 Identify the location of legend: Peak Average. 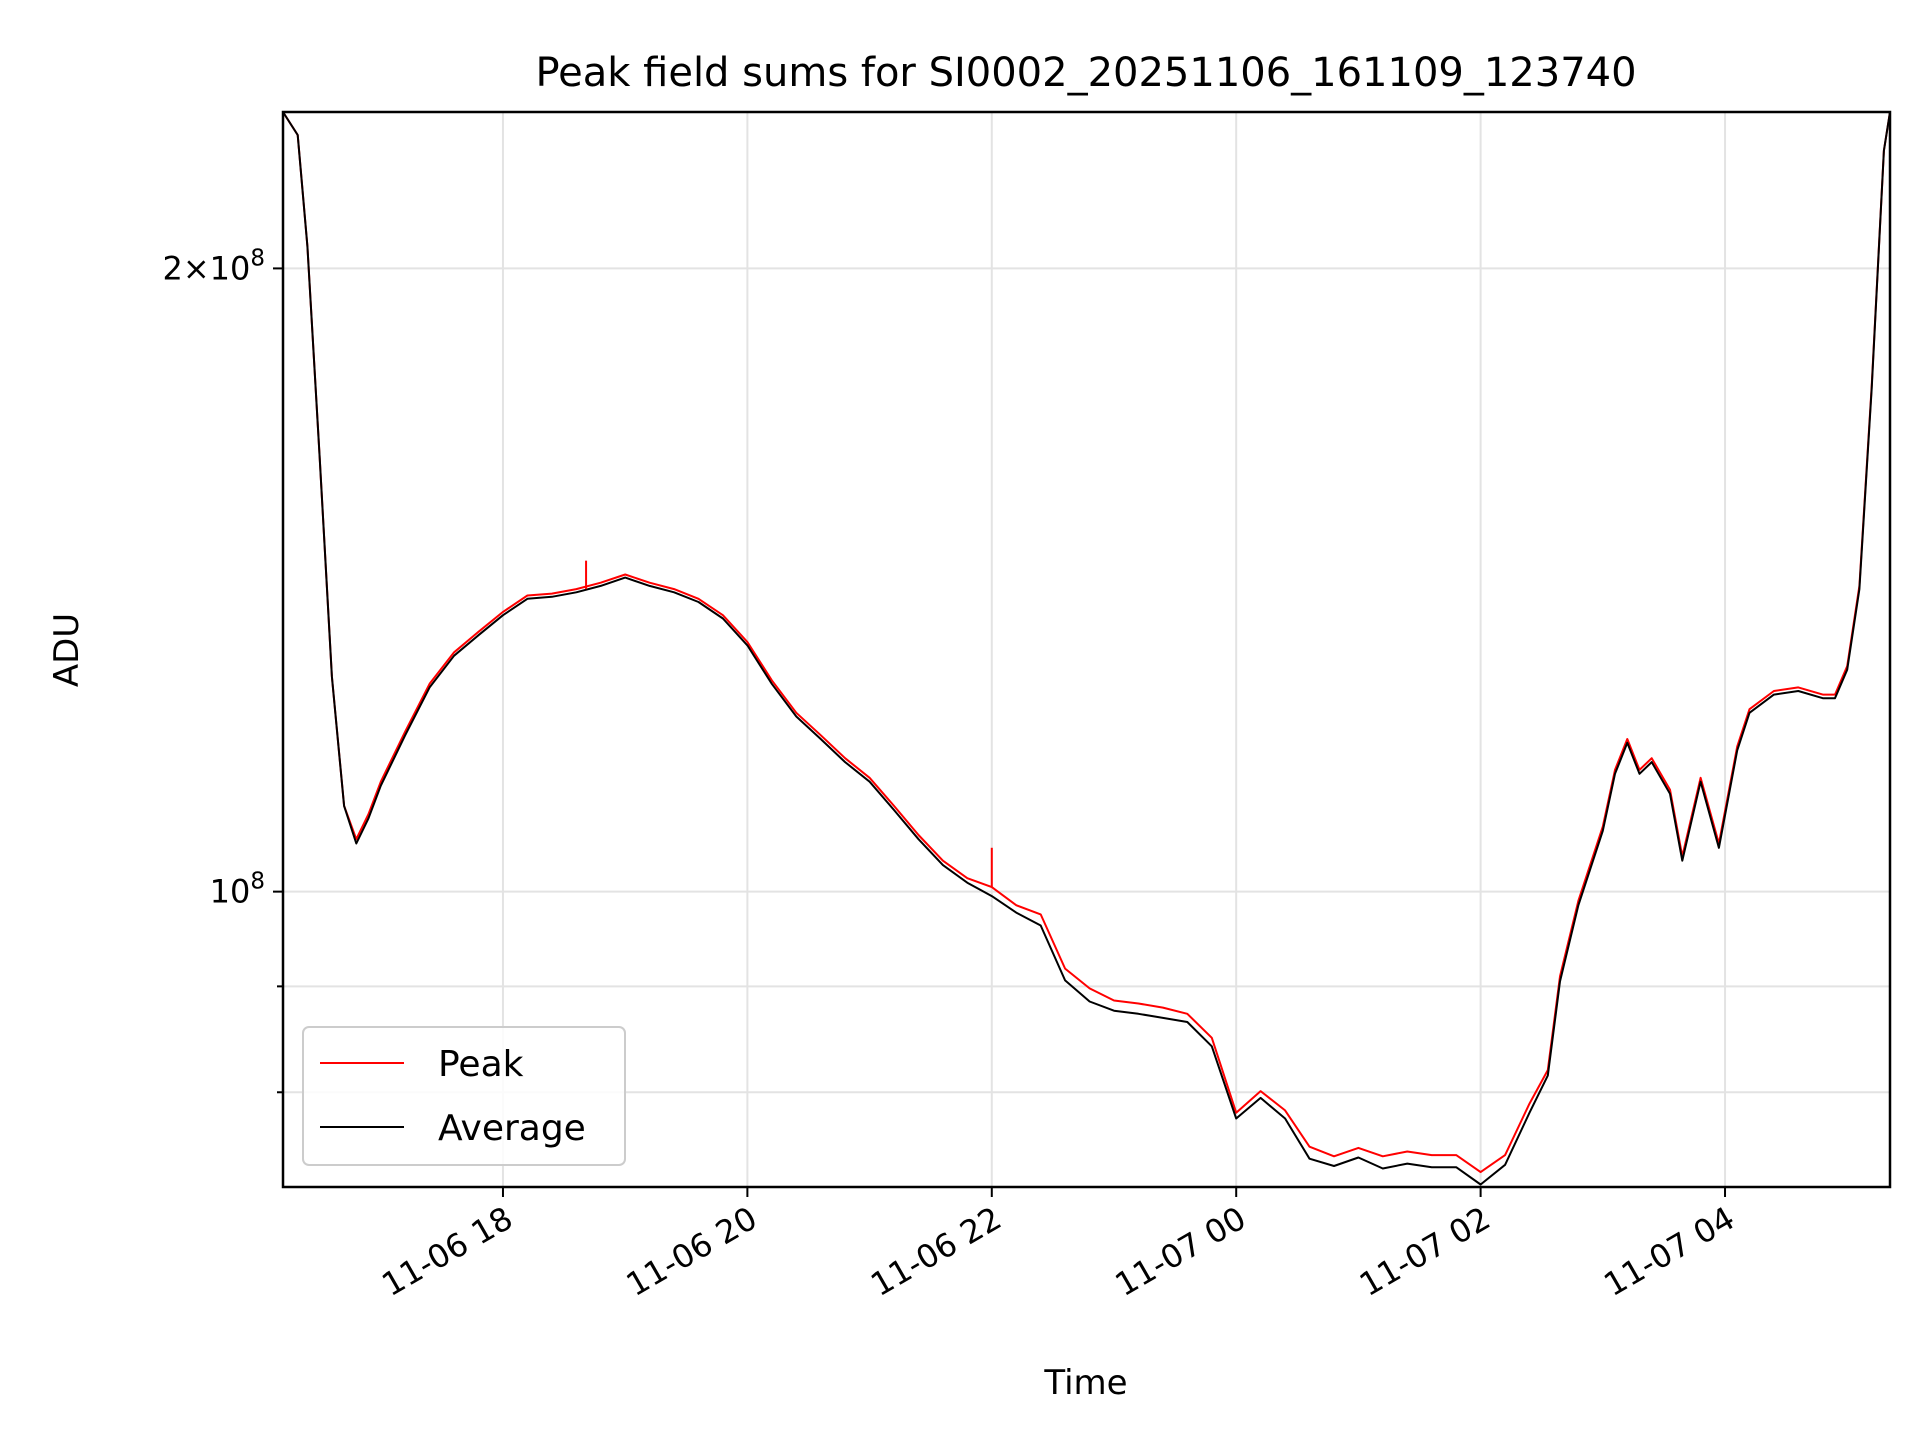
(464, 1096).